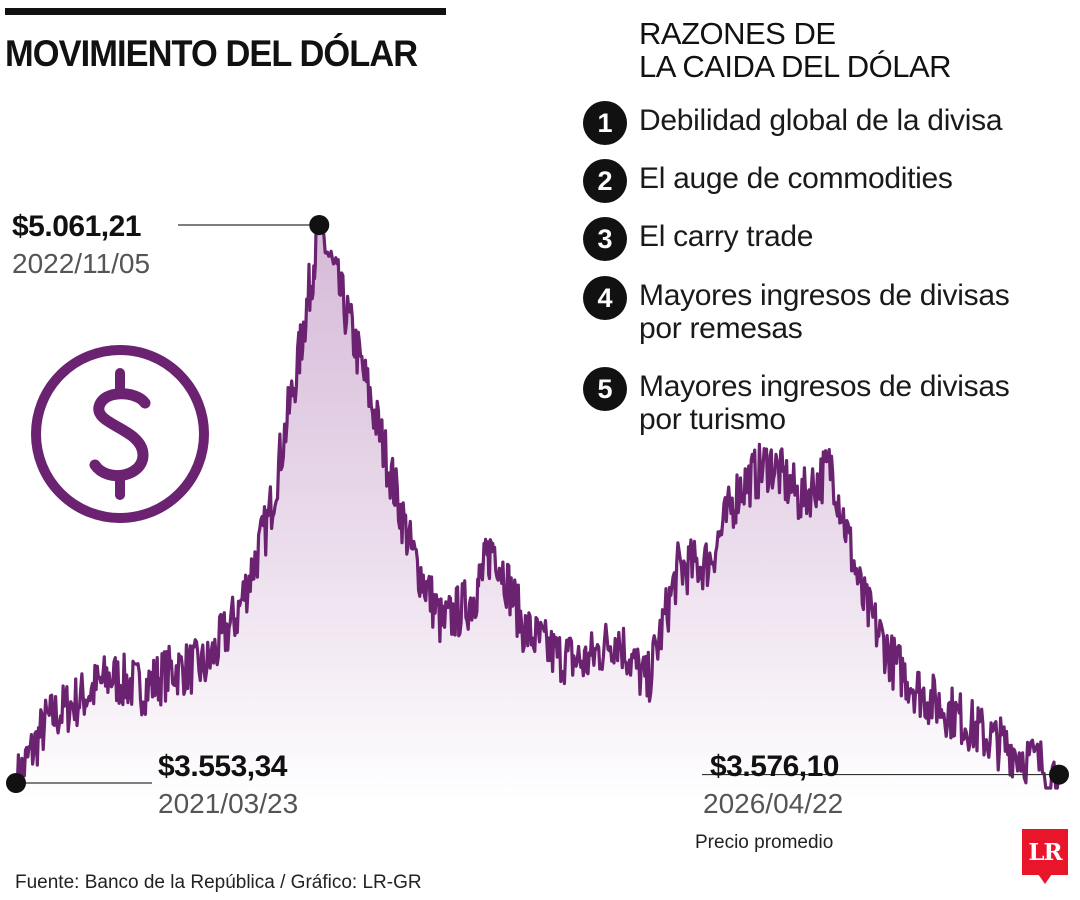  What do you see at coordinates (796, 178) in the screenshot?
I see `reason-text-line: El auge de commodities` at bounding box center [796, 178].